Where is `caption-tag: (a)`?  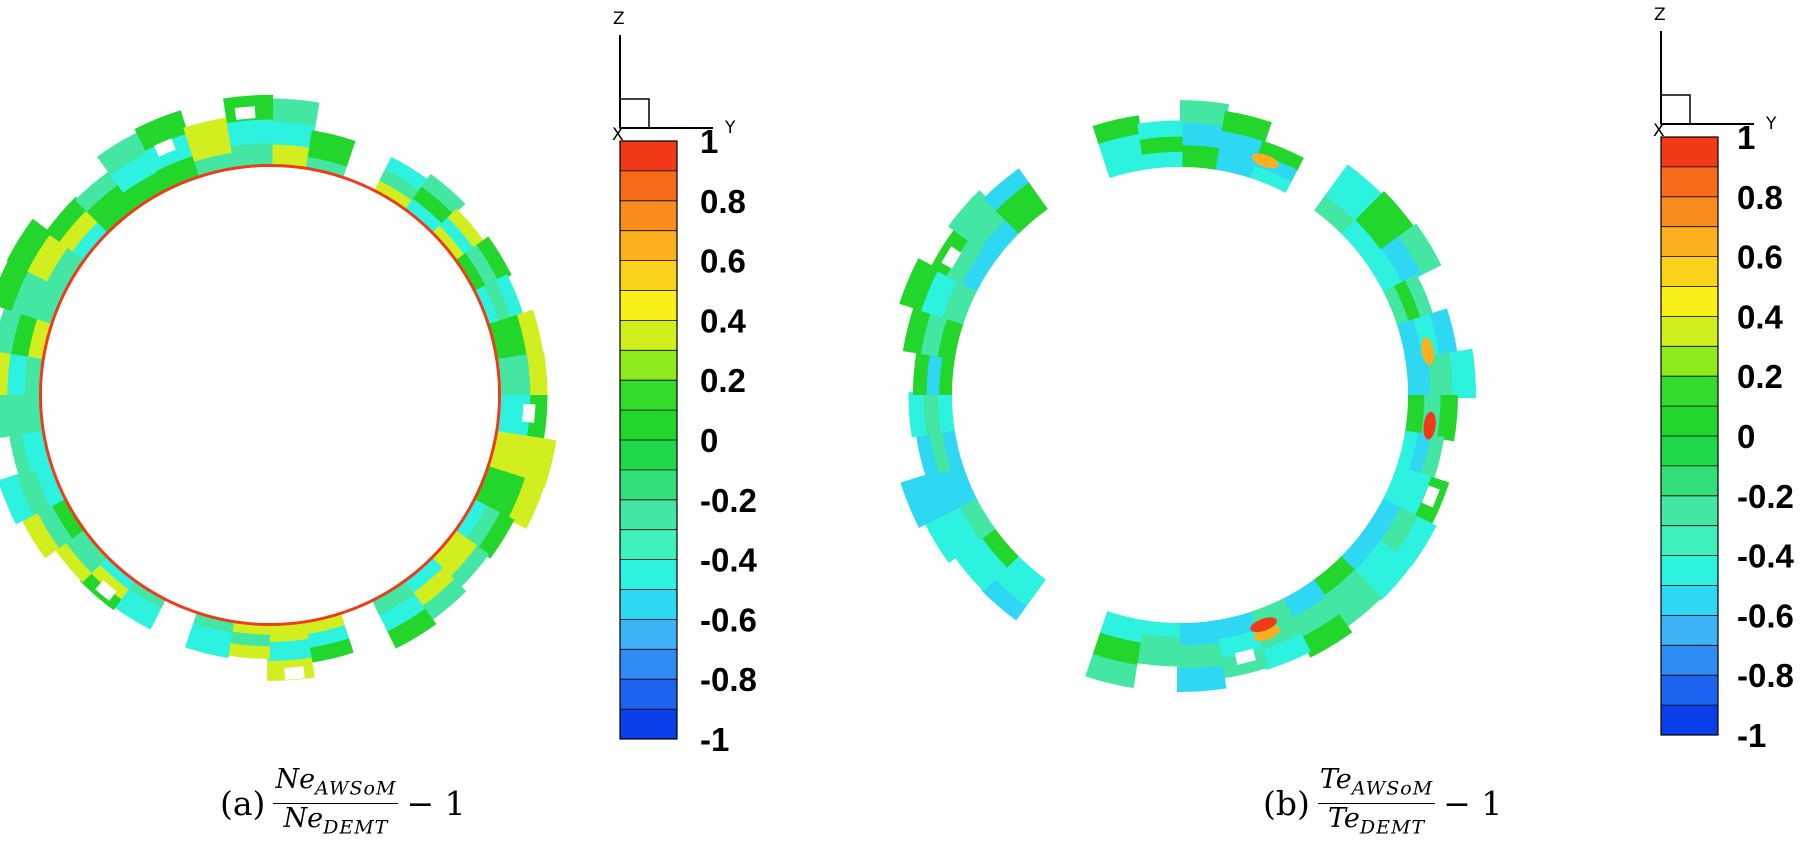 caption-tag: (a) is located at coordinates (243, 804).